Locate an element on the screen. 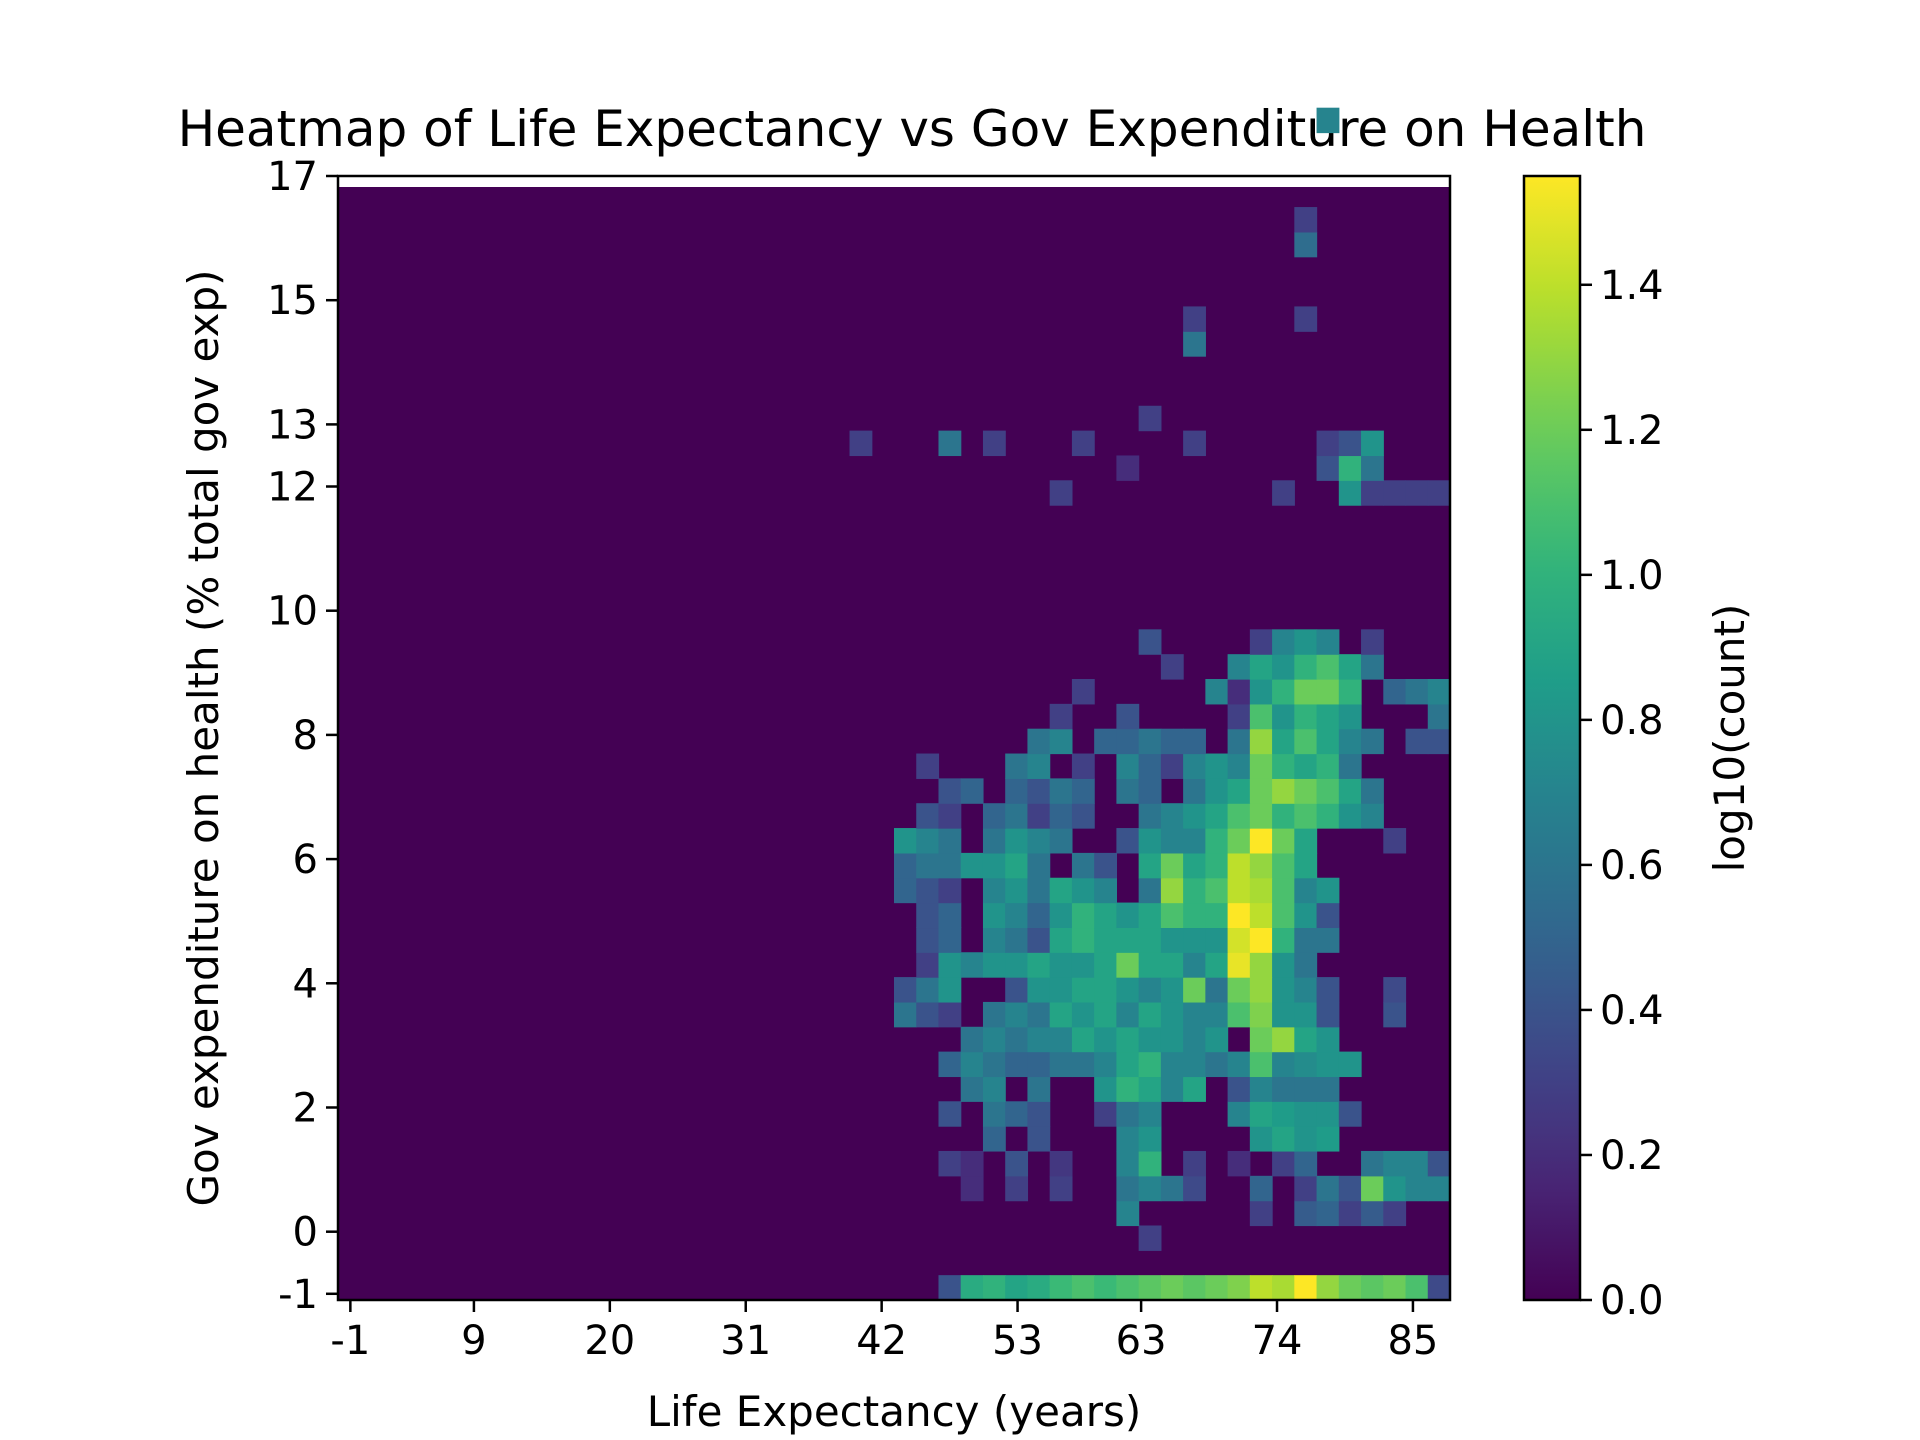 Image resolution: width=1920 pixels, height=1440 pixels. x-tick-label: 85 is located at coordinates (1412, 1341).